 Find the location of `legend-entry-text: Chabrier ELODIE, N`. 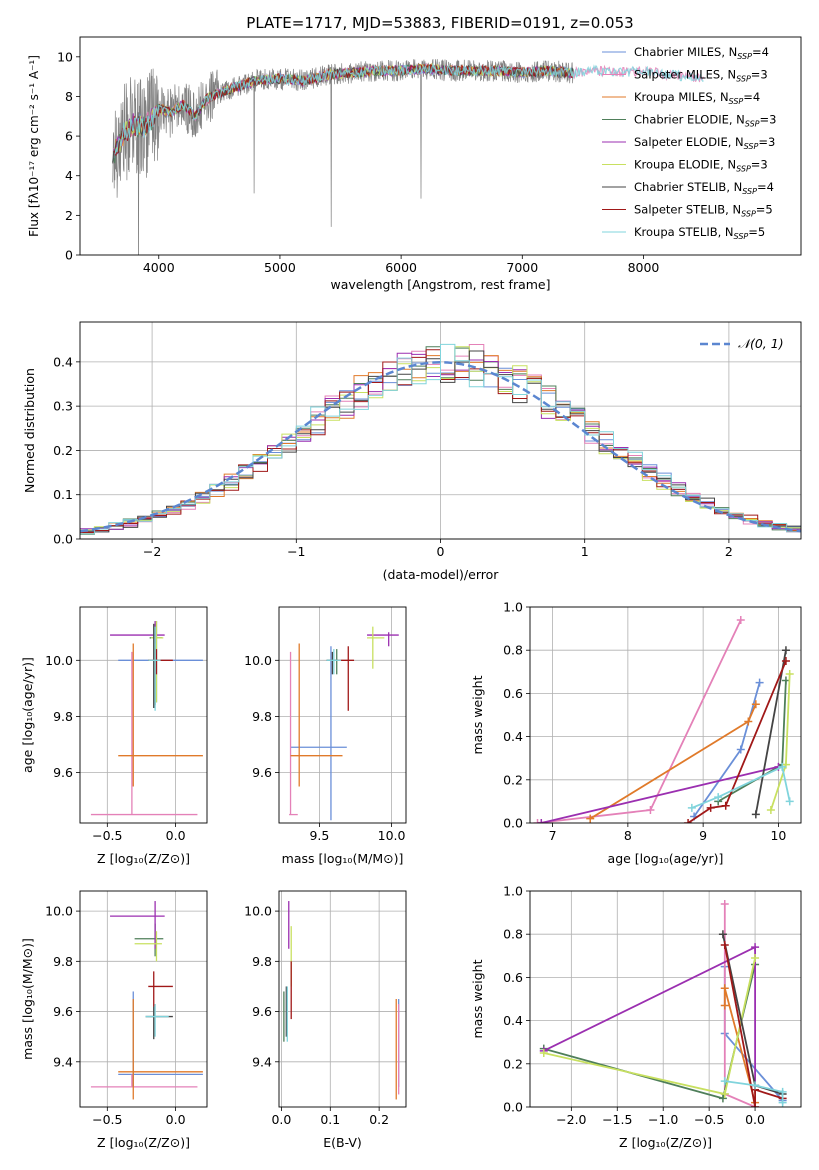

legend-entry-text: Chabrier ELODIE, N is located at coordinates (689, 120).